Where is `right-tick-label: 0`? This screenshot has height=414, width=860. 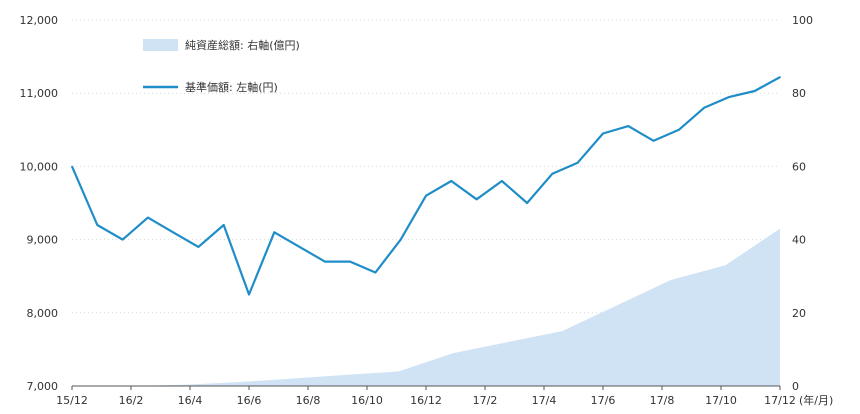
right-tick-label: 0 is located at coordinates (795, 386).